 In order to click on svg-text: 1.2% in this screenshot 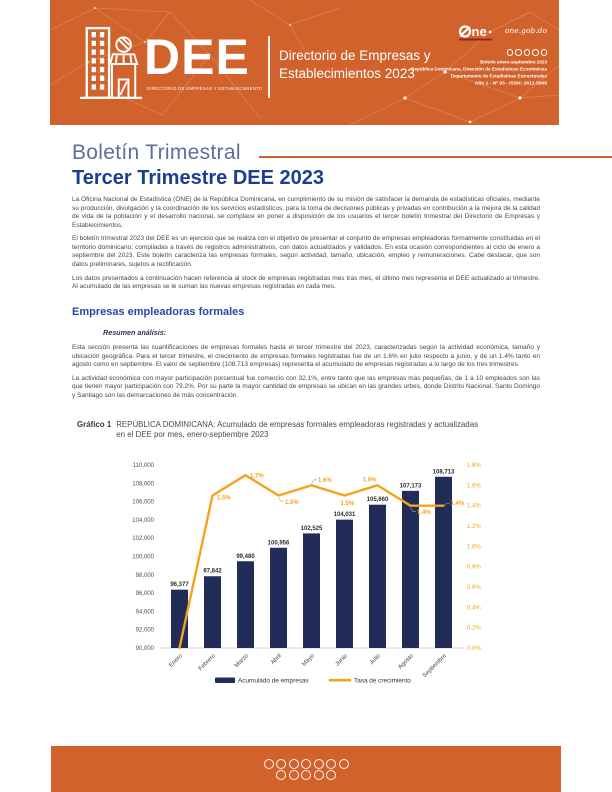, I will do `click(474, 527)`.